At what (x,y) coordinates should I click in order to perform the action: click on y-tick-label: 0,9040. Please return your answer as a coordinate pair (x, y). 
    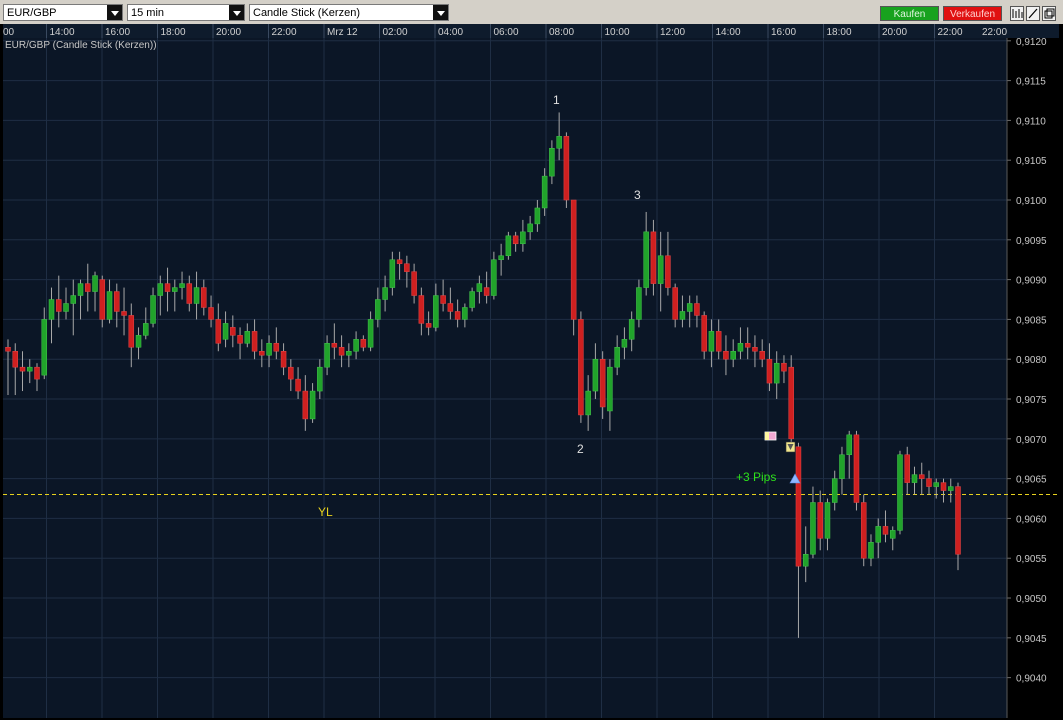
    Looking at the image, I should click on (1031, 679).